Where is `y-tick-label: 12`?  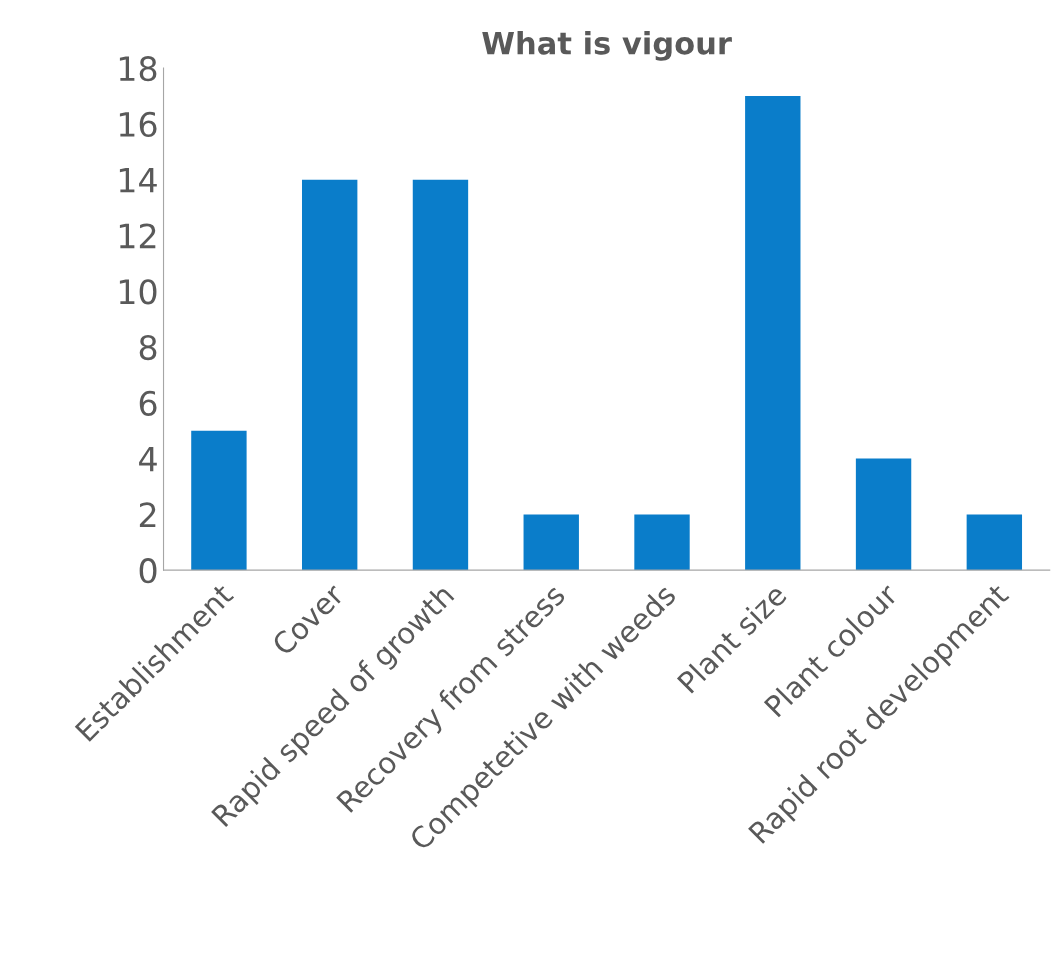 y-tick-label: 12 is located at coordinates (137, 236).